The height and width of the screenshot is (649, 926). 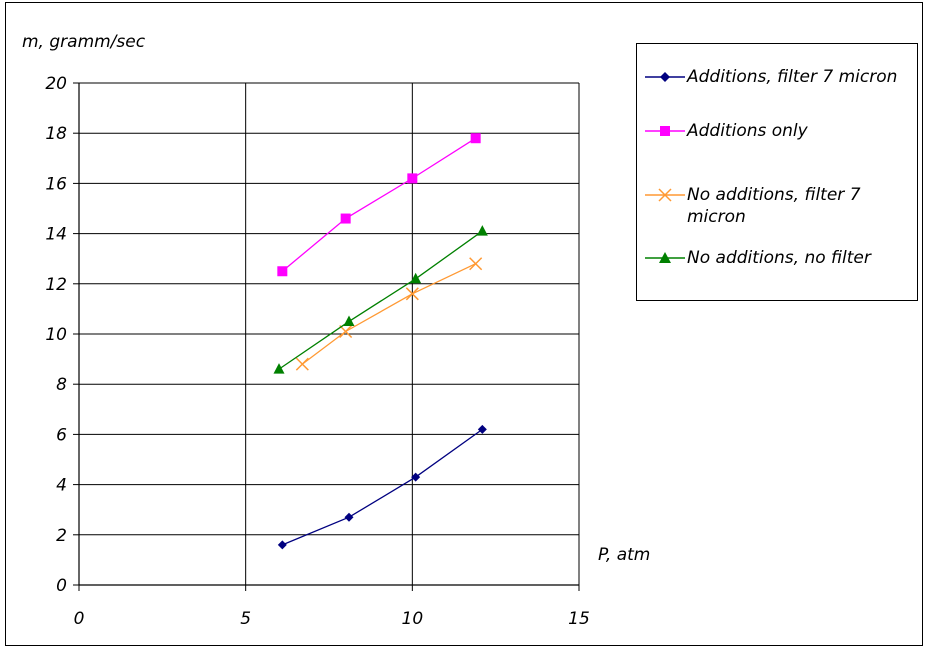 I want to click on legend-label: Additions, filter 7 micron, so click(x=792, y=77).